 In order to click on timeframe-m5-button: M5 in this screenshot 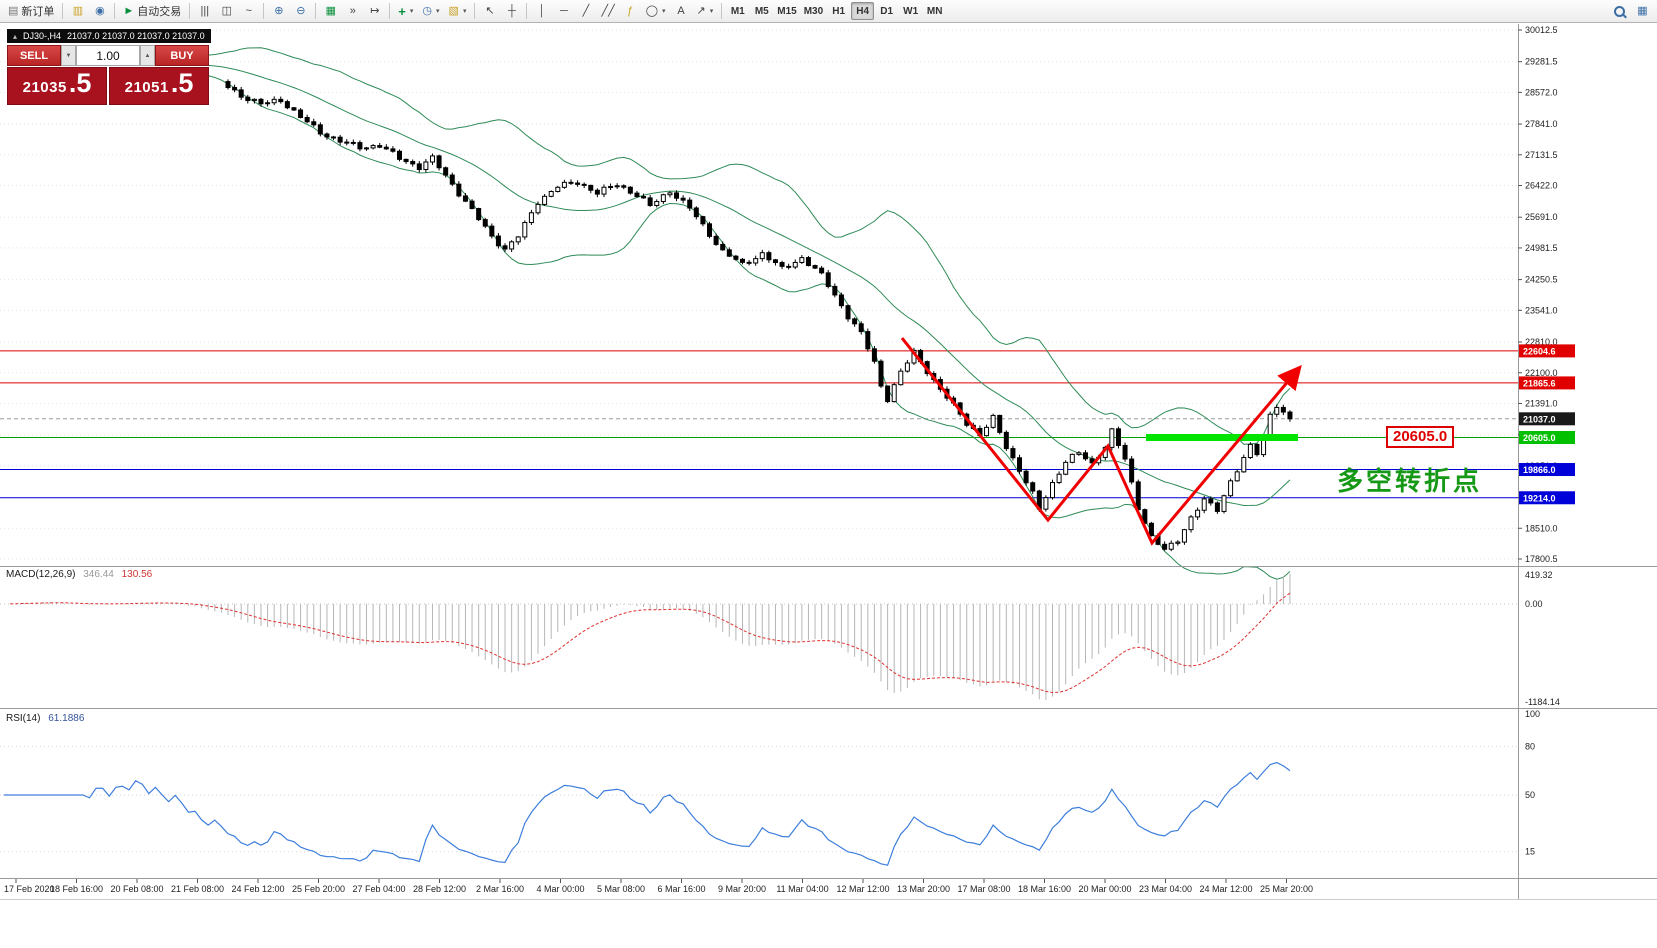, I will do `click(761, 11)`.